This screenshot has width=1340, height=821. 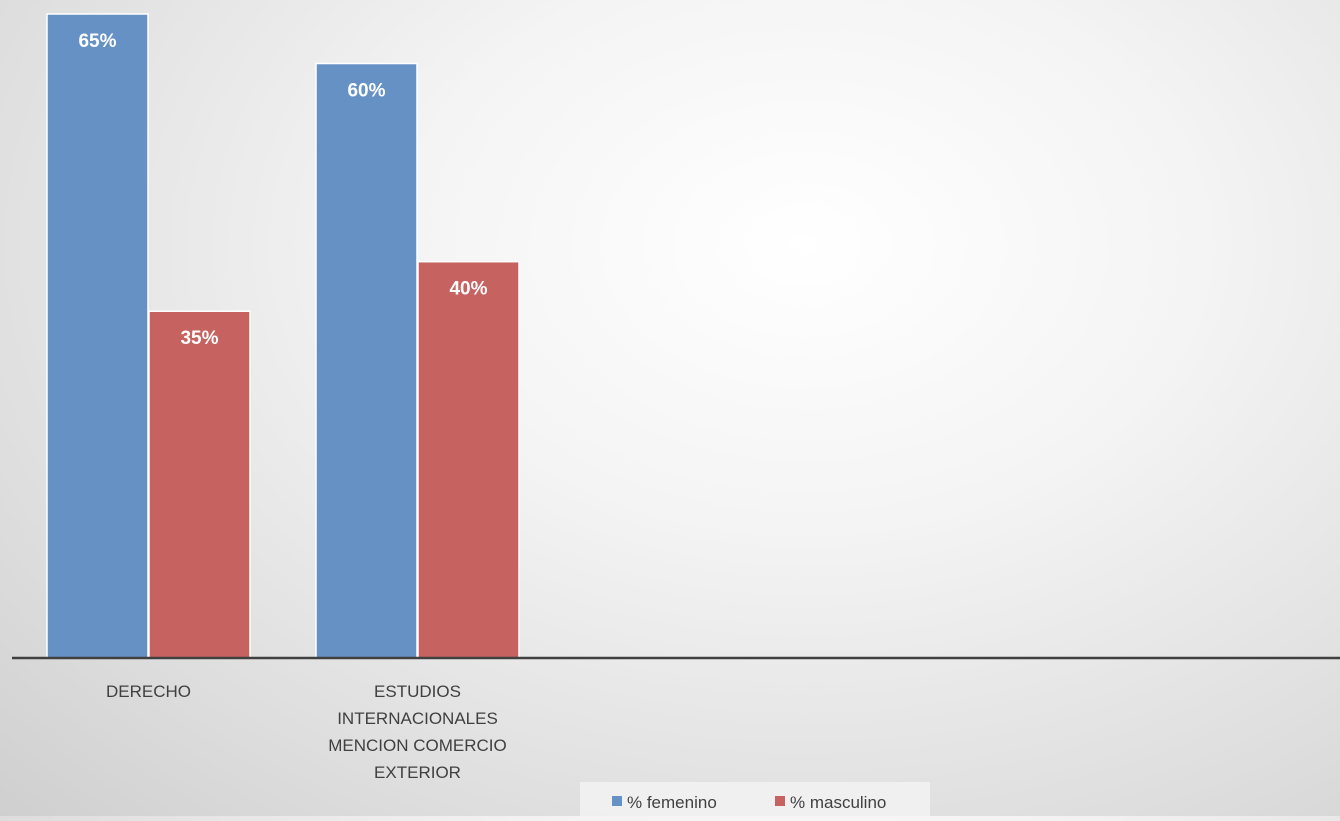 What do you see at coordinates (672, 802) in the screenshot?
I see `legend-label: % femenino` at bounding box center [672, 802].